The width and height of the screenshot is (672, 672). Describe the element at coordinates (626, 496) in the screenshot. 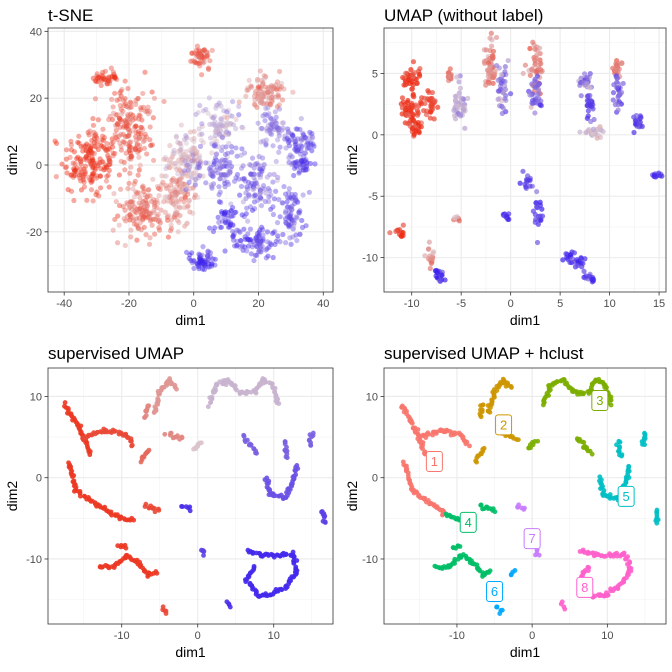

I see `cluster-label-5: 5` at that location.